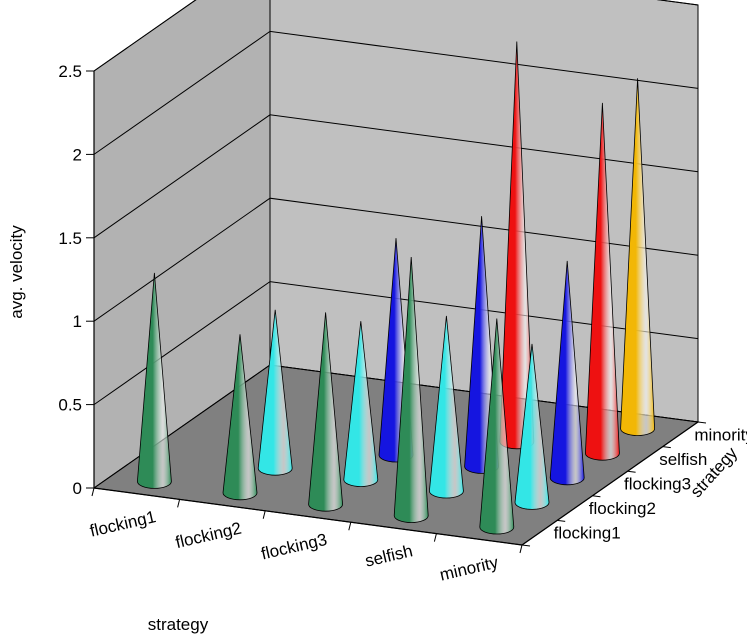 The height and width of the screenshot is (644, 747). What do you see at coordinates (622, 508) in the screenshot?
I see `z-category-label: flocking2` at bounding box center [622, 508].